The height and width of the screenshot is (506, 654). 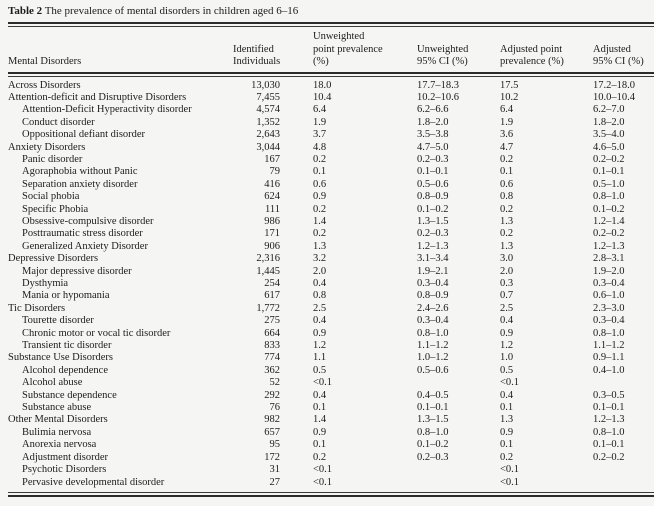 What do you see at coordinates (609, 308) in the screenshot?
I see `cell-adj_ci: 2.3–3.0` at bounding box center [609, 308].